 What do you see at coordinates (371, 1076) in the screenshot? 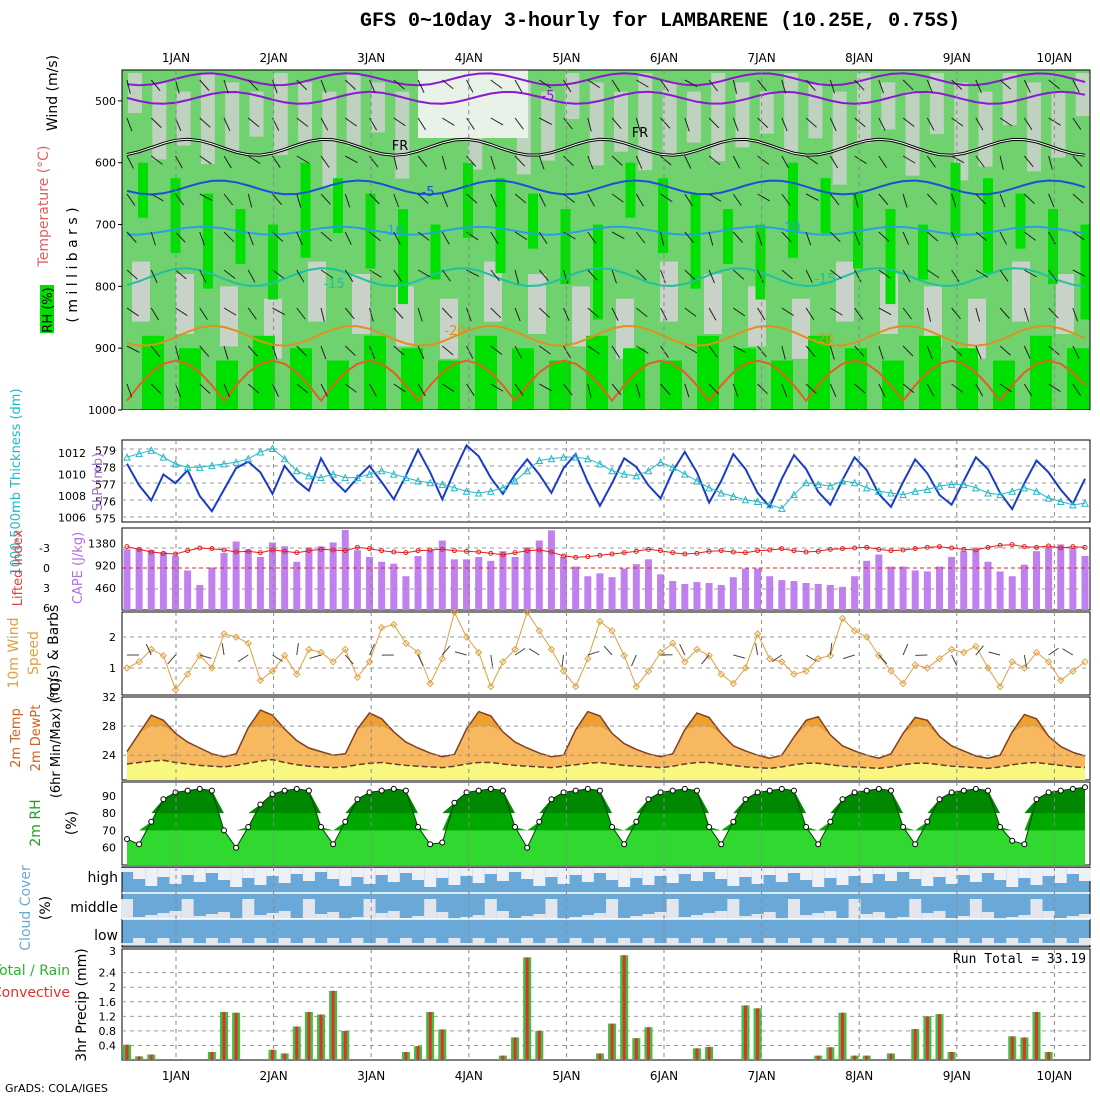
I see `day-label-bottom: 3JAN` at bounding box center [371, 1076].